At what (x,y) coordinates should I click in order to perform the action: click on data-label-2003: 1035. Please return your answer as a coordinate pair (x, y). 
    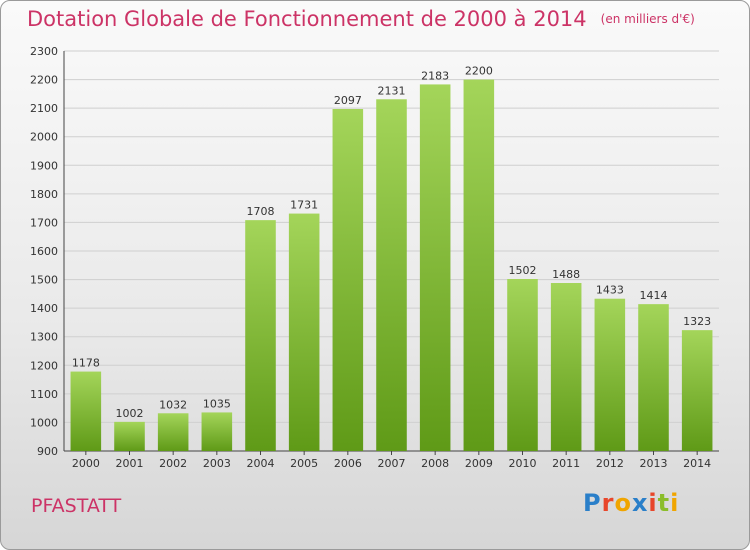
    Looking at the image, I should click on (217, 403).